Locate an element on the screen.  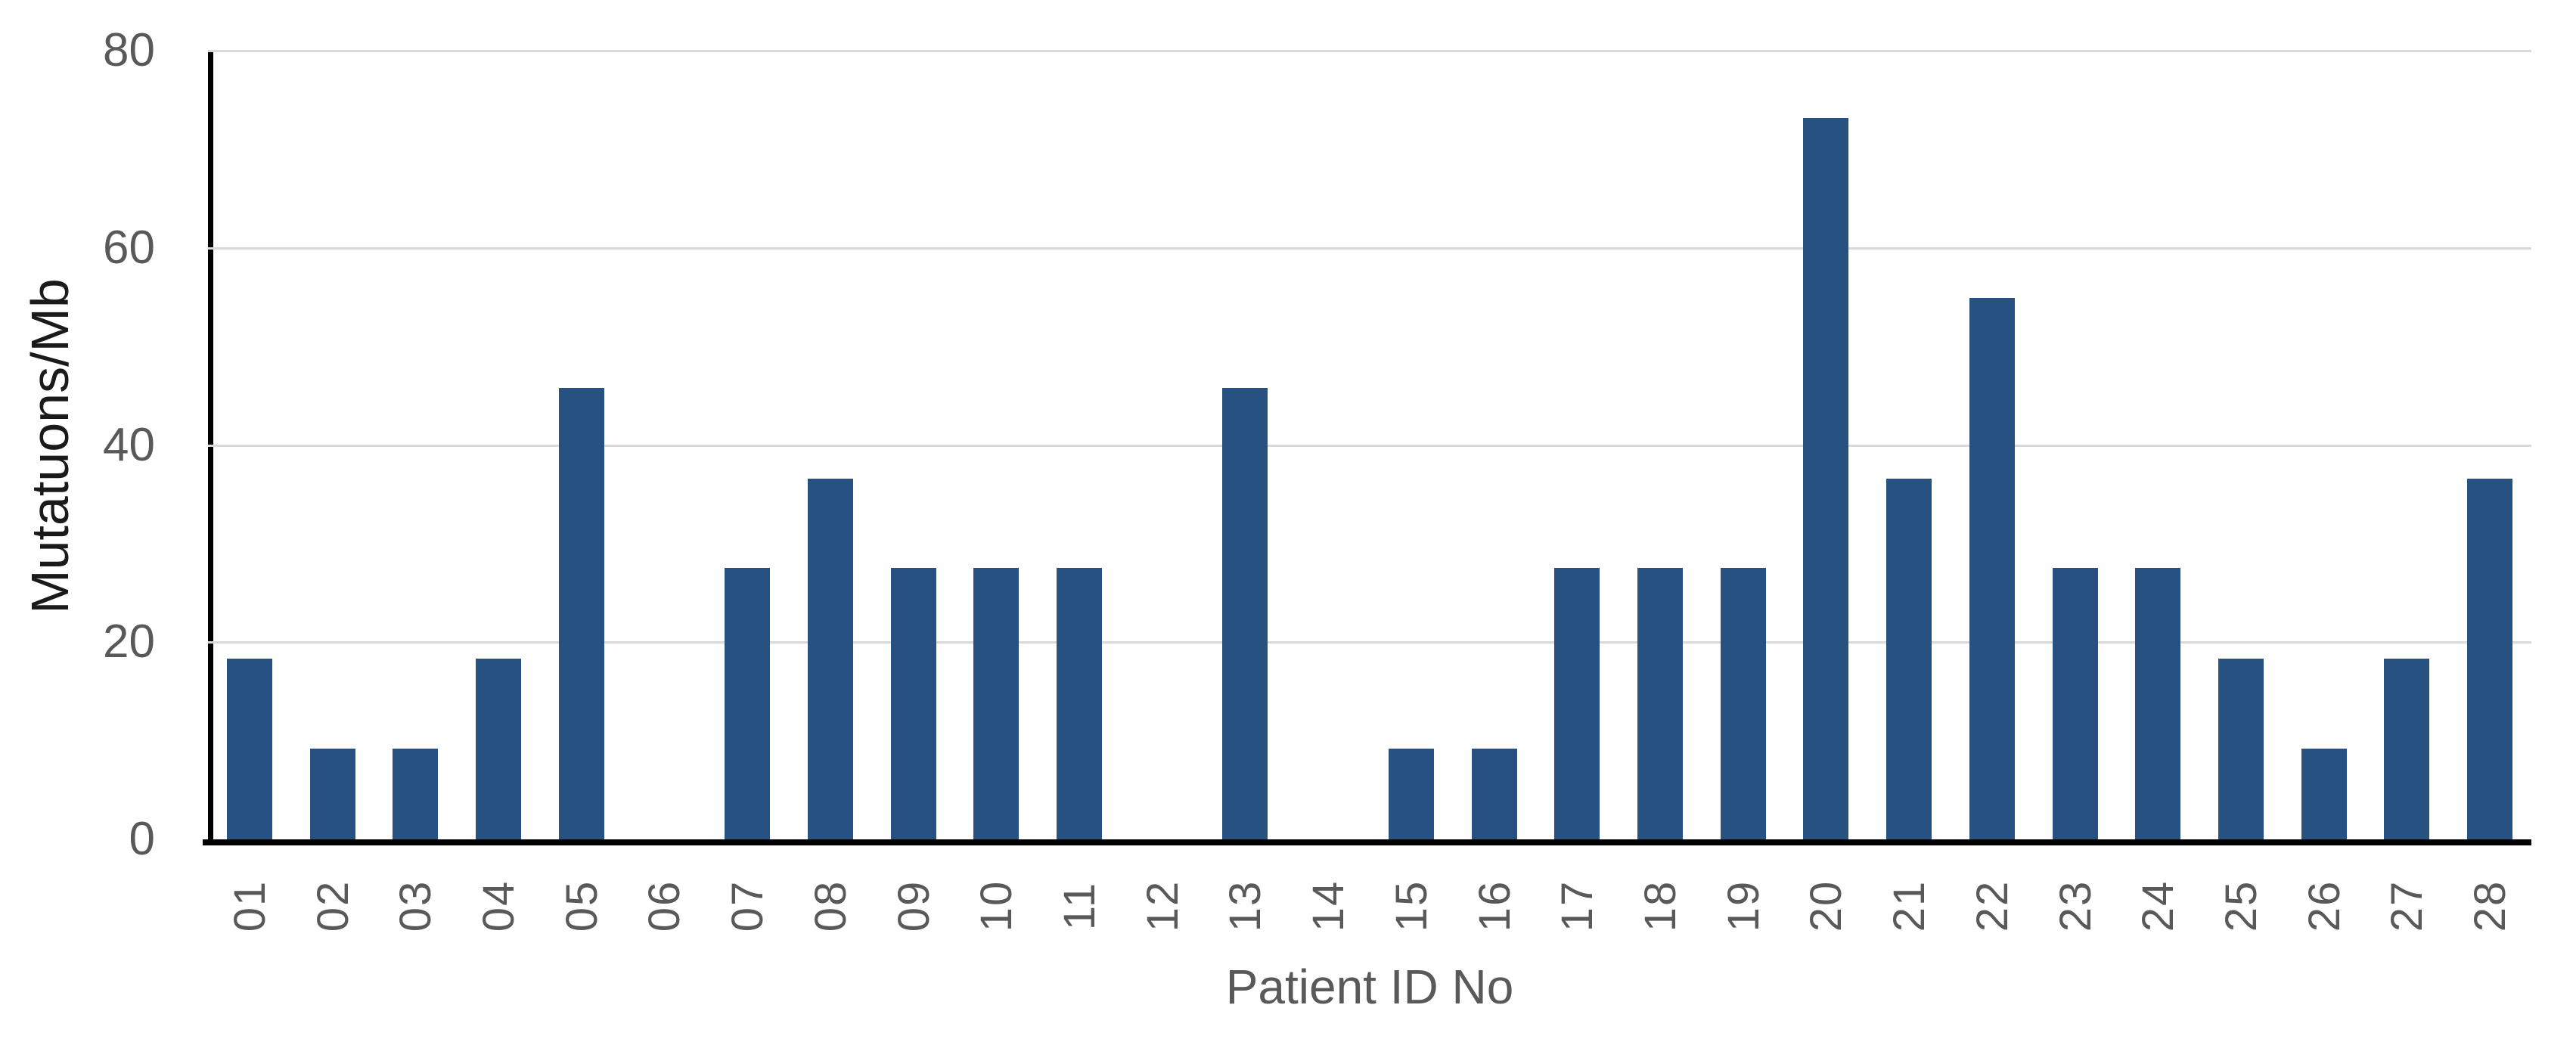
x-axis-tick-label: 17 is located at coordinates (1577, 905).